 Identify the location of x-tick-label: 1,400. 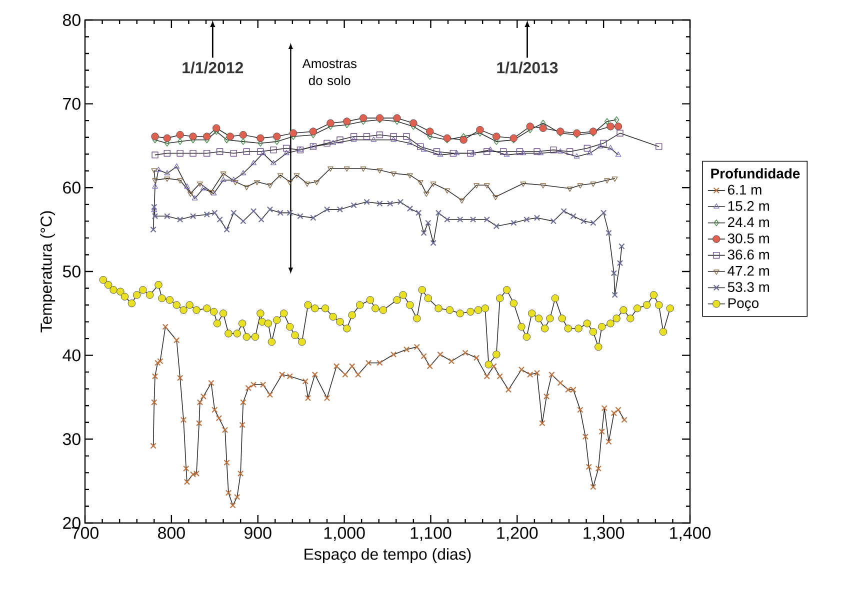
(690, 533).